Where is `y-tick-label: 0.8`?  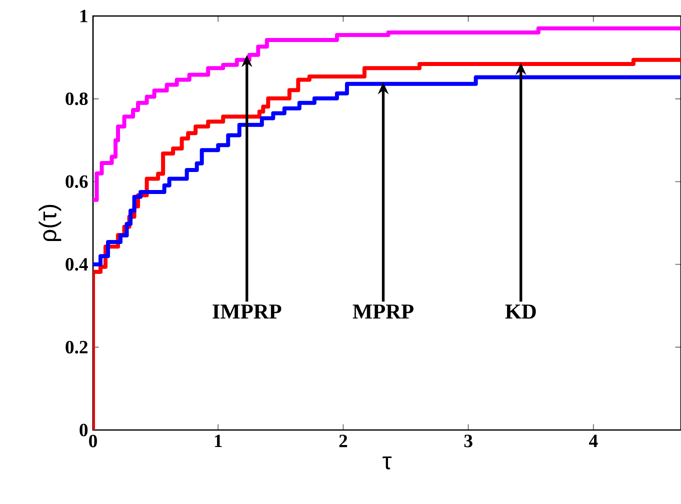
y-tick-label: 0.8 is located at coordinates (77, 99).